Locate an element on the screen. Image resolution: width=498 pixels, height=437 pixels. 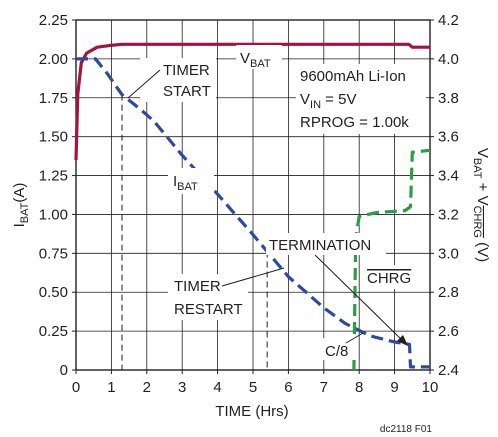
figure-id: dc2118 F01 is located at coordinates (406, 429).